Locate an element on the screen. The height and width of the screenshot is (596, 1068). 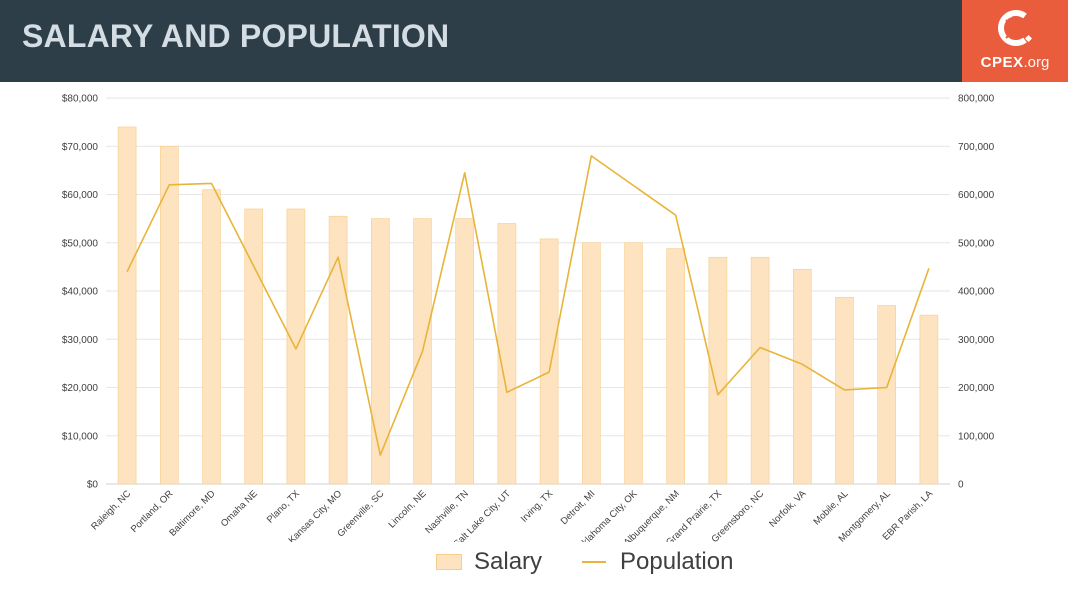
y-left-tick-label: $0 is located at coordinates (93, 485).